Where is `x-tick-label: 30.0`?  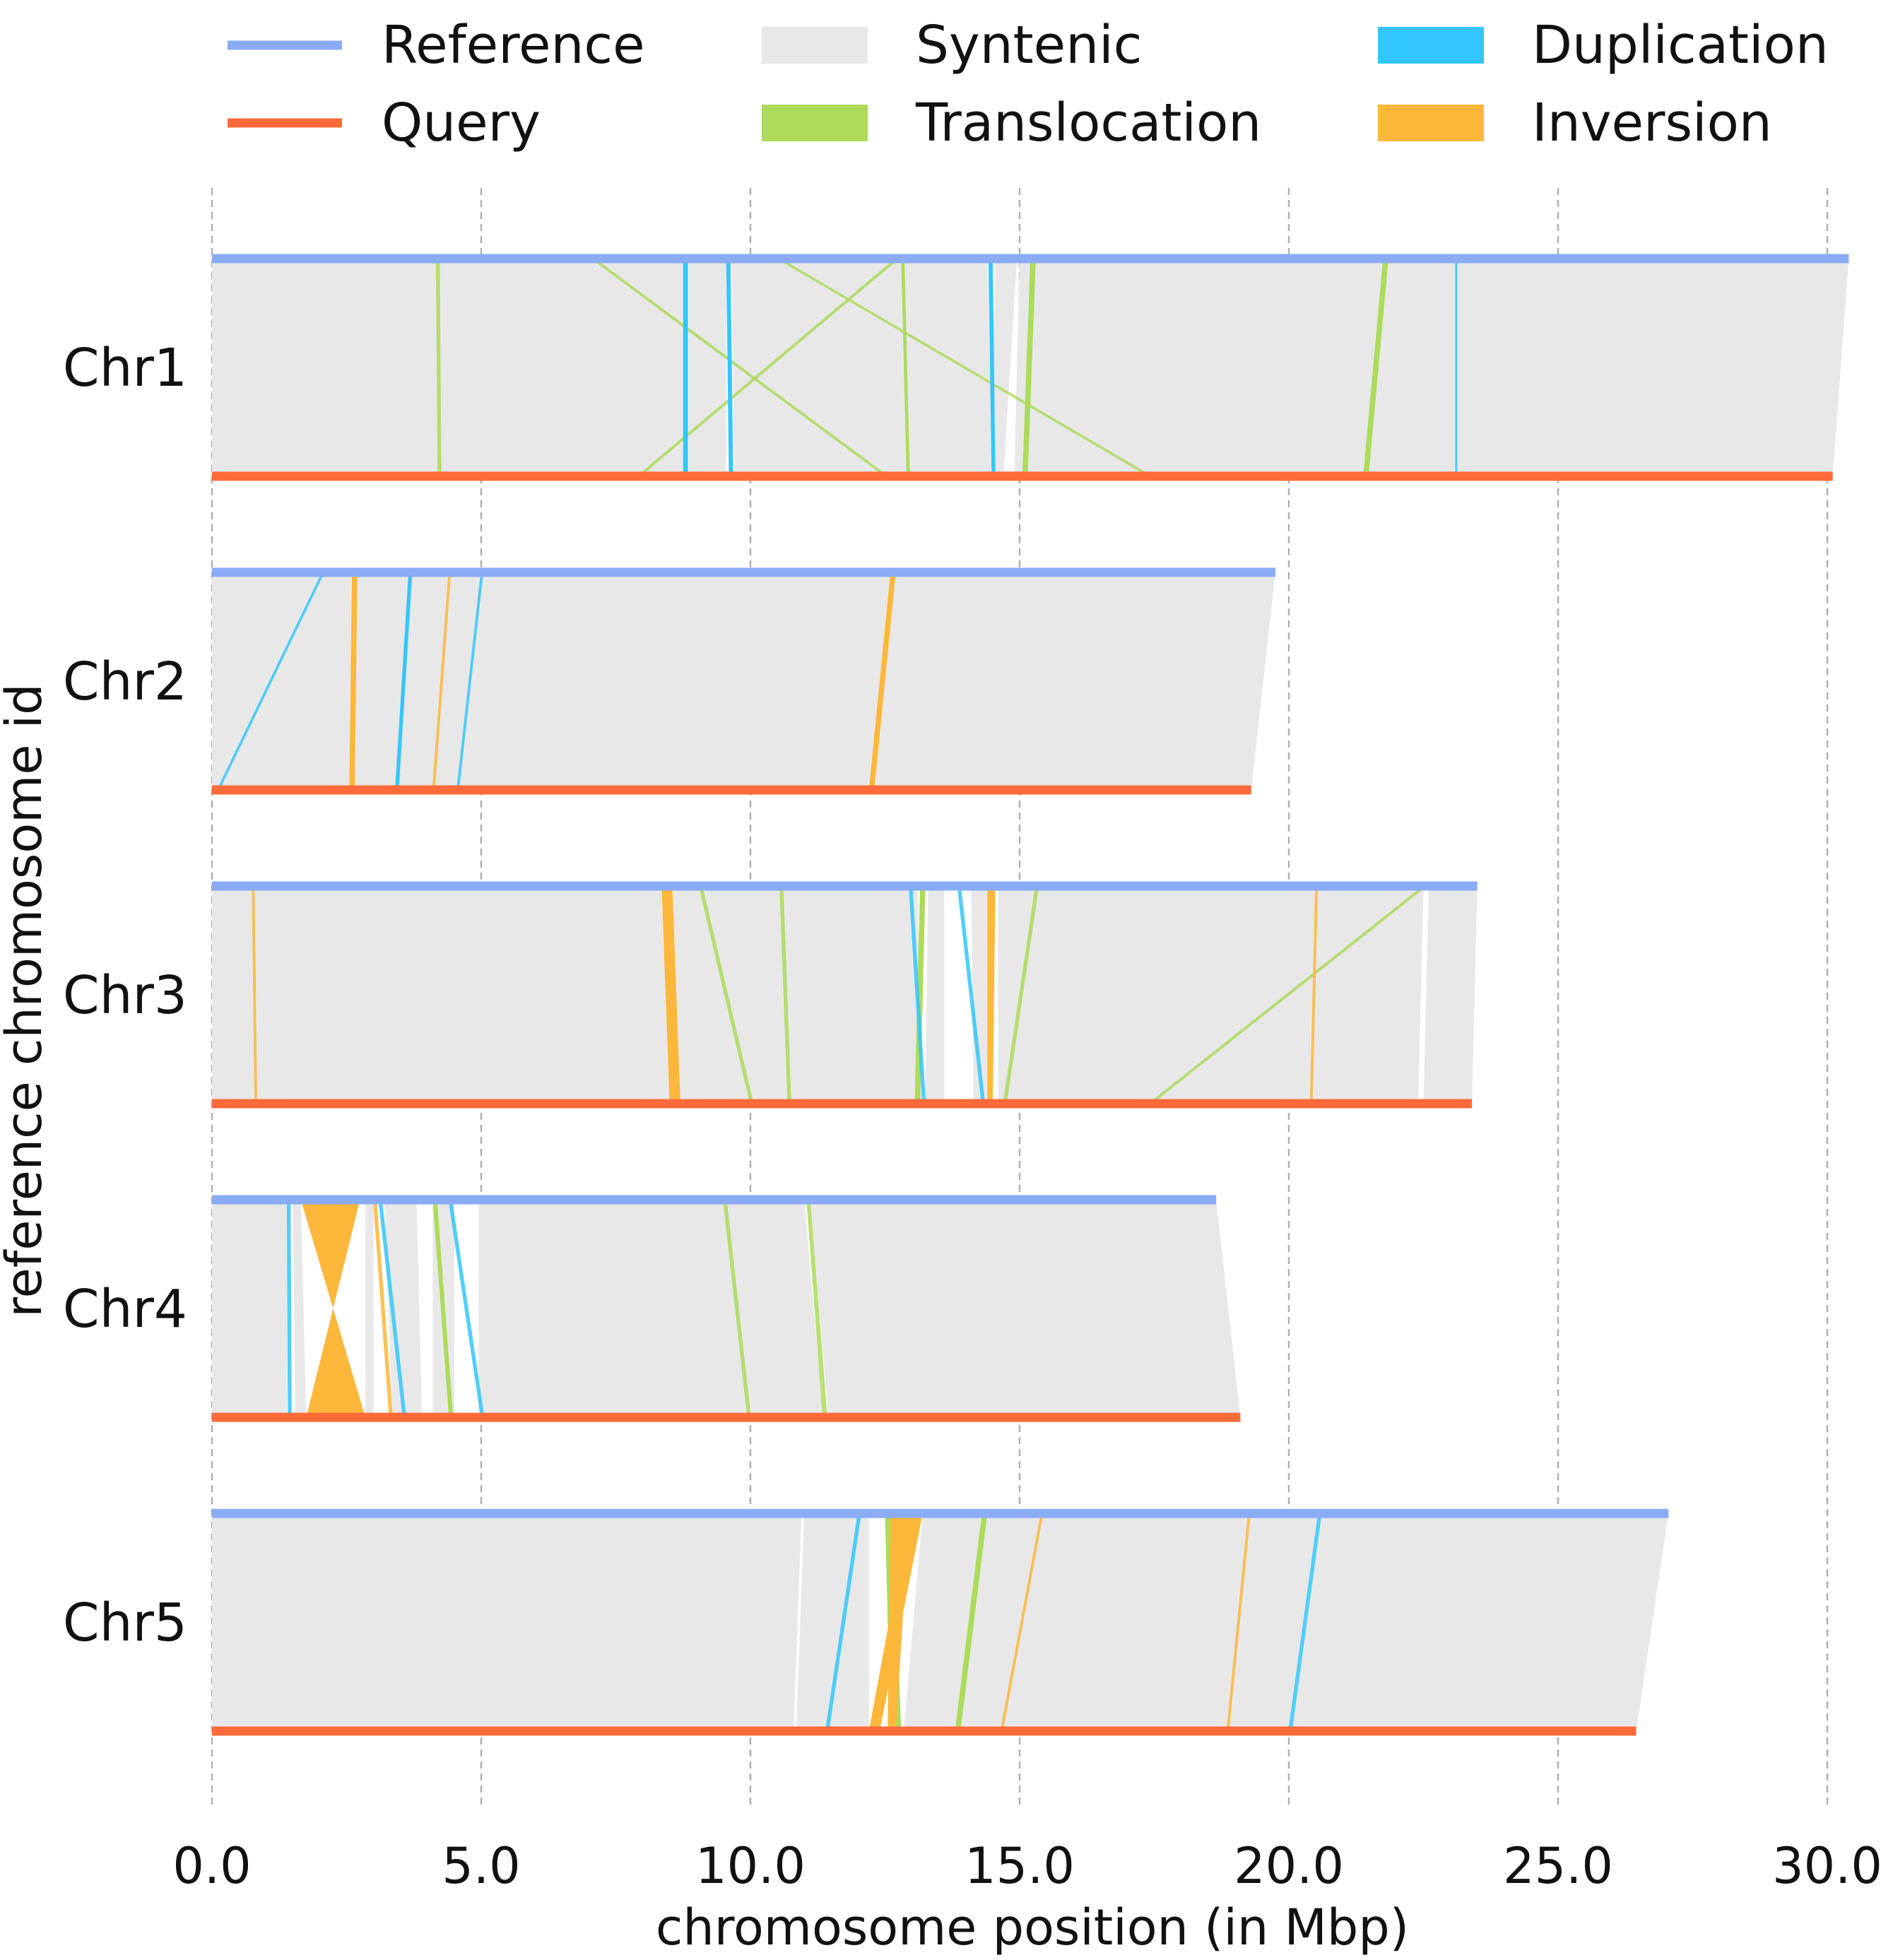 x-tick-label: 30.0 is located at coordinates (1827, 1866).